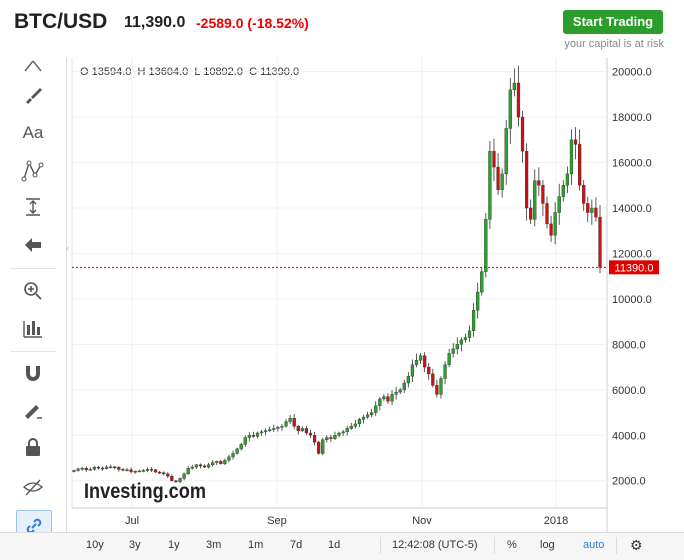 Image resolution: width=684 pixels, height=560 pixels. Describe the element at coordinates (252, 23) in the screenshot. I see `price-change: -2589.0 (-18.52%)` at that location.